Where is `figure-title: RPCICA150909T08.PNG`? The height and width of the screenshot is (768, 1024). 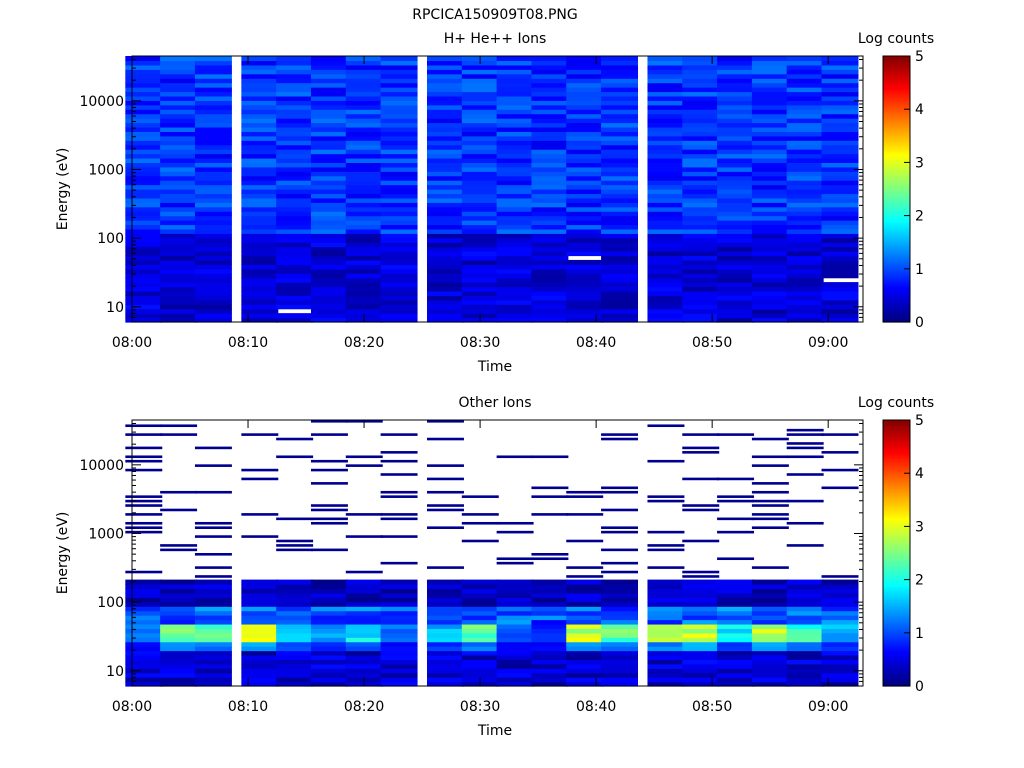 figure-title: RPCICA150909T08.PNG is located at coordinates (494, 15).